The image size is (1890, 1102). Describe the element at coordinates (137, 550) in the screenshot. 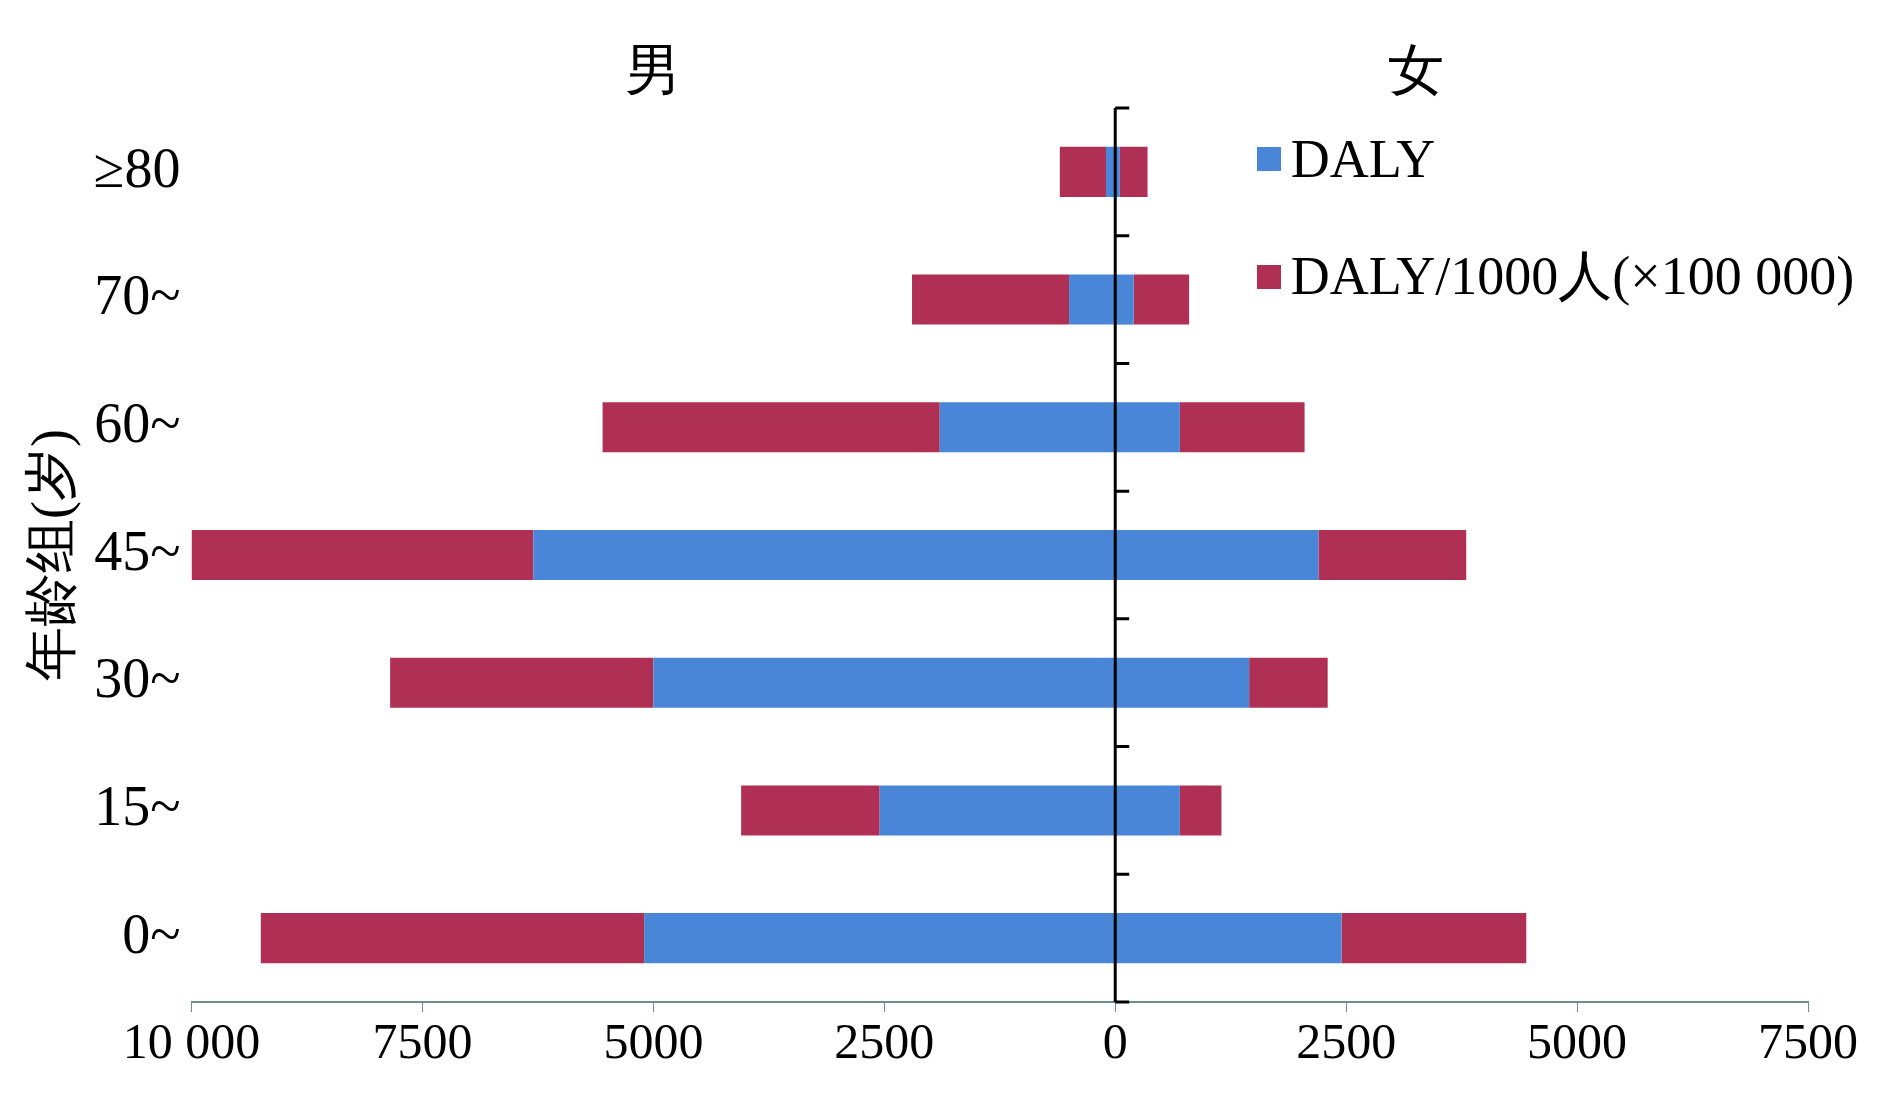

I see `y-tick-label: 45~` at that location.